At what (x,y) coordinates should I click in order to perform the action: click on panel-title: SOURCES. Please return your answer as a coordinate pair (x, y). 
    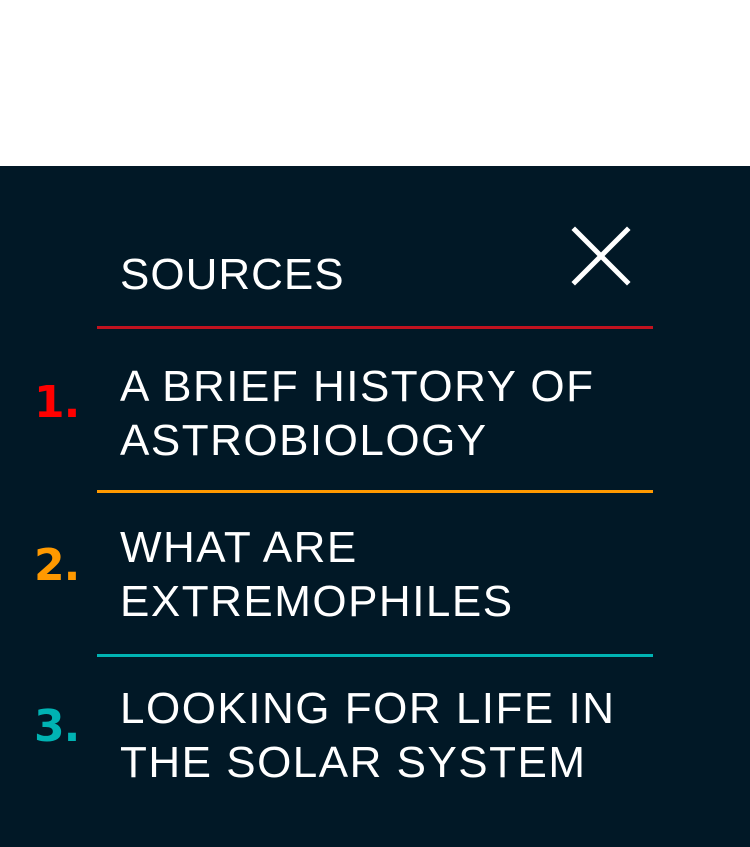
    Looking at the image, I should click on (232, 274).